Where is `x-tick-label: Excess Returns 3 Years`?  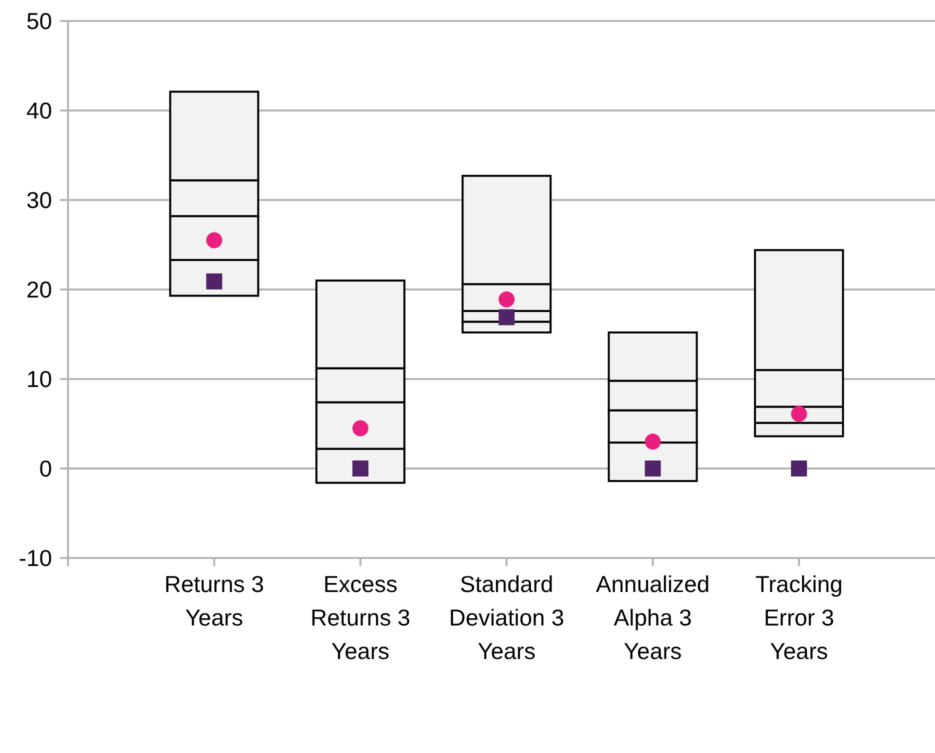
x-tick-label: Excess Returns 3 Years is located at coordinates (360, 617).